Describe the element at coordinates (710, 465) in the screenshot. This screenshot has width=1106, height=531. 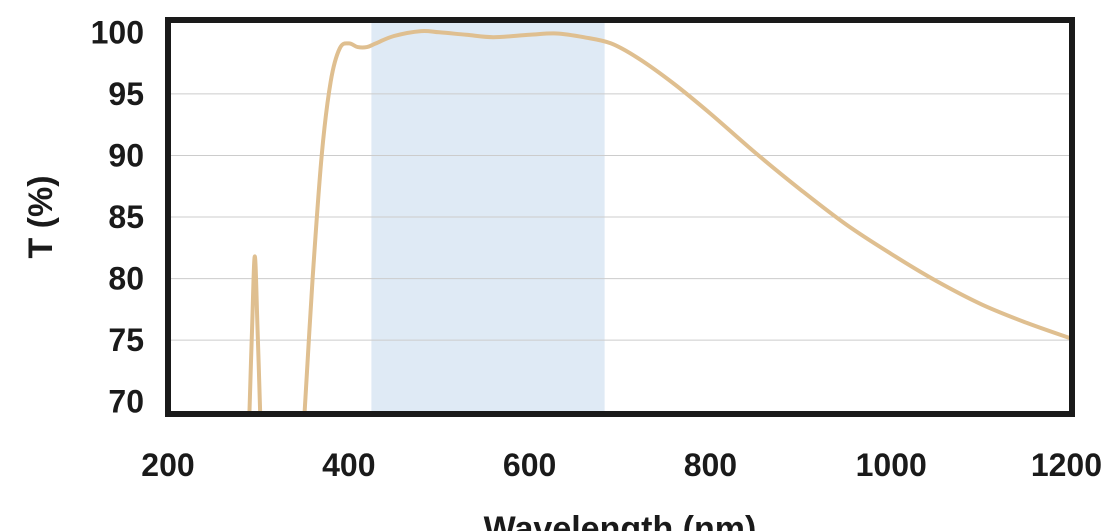
I see `x-tick-label: 800` at that location.